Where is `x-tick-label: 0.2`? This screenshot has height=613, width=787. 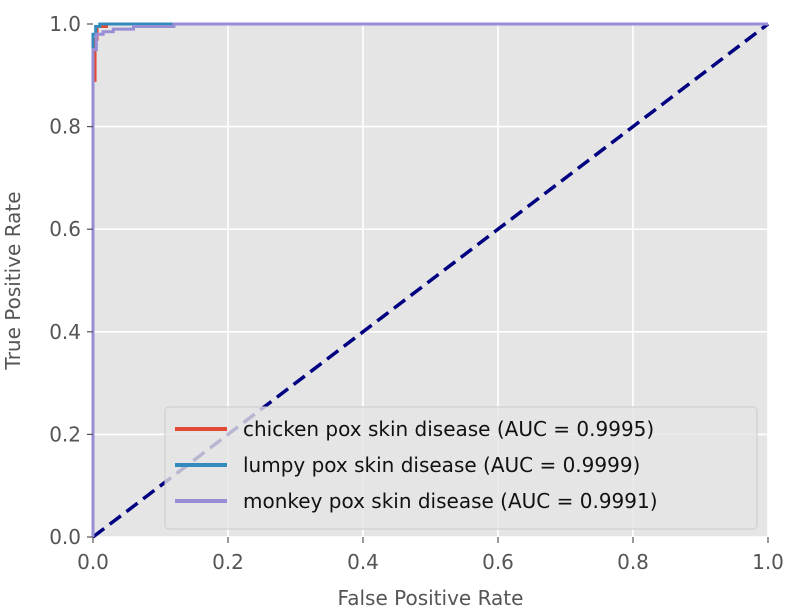
x-tick-label: 0.2 is located at coordinates (228, 562).